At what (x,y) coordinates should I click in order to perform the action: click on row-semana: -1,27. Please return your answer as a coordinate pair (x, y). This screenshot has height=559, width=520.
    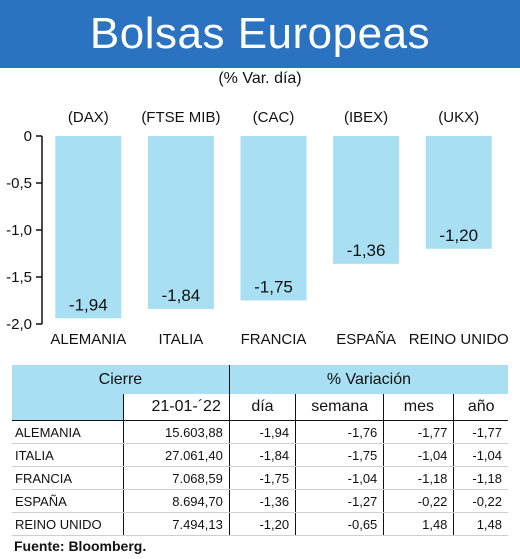
    Looking at the image, I should click on (340, 501).